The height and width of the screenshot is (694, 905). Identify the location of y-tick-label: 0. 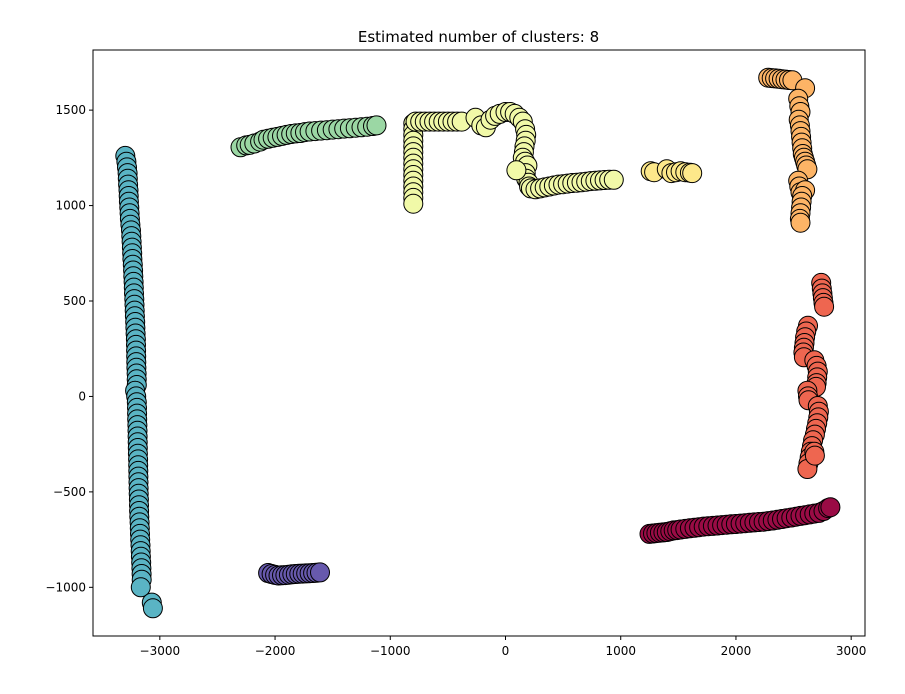
(82, 396).